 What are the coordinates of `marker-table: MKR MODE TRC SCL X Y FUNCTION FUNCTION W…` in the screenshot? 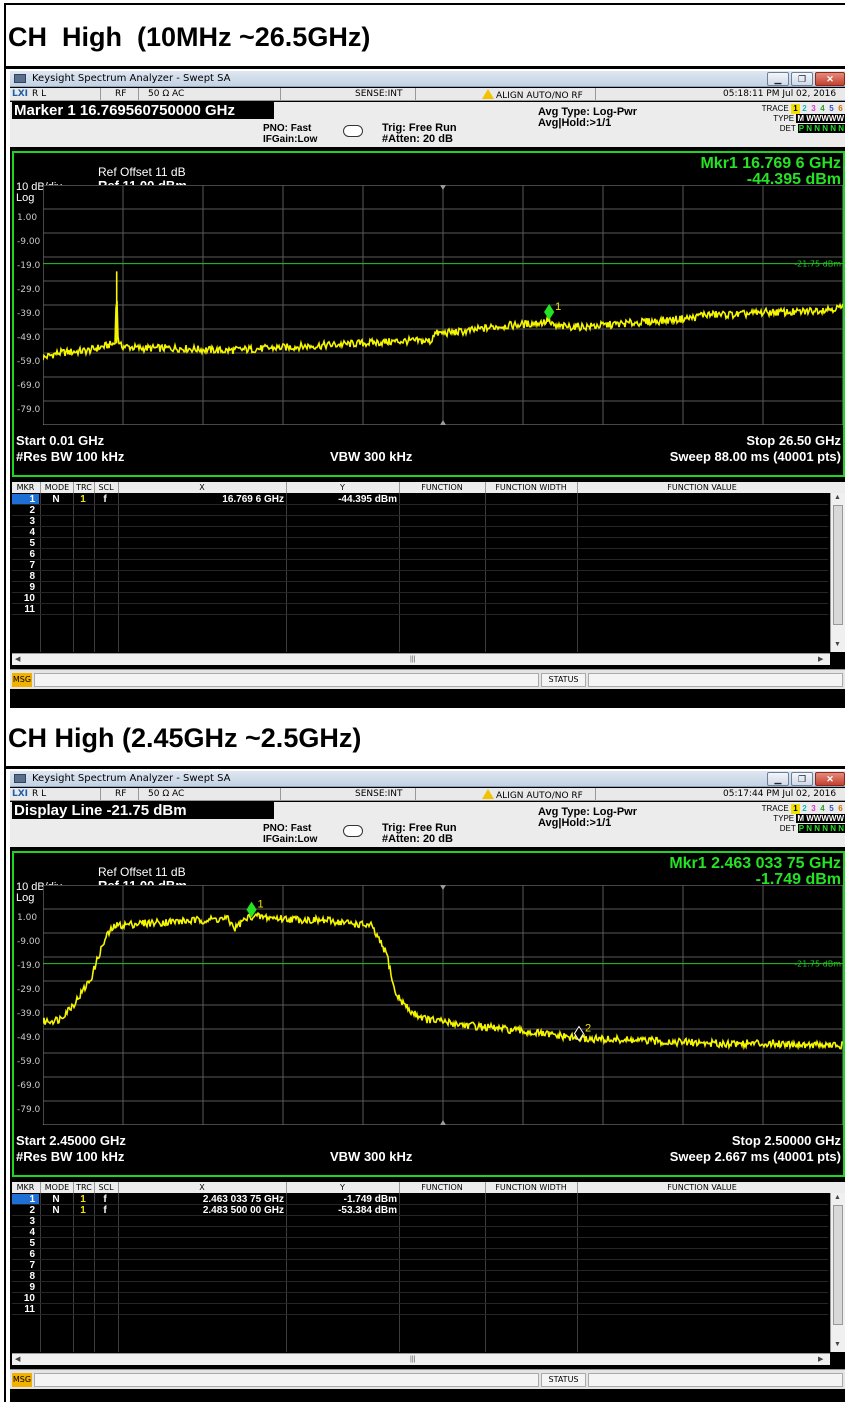 It's located at (428, 1273).